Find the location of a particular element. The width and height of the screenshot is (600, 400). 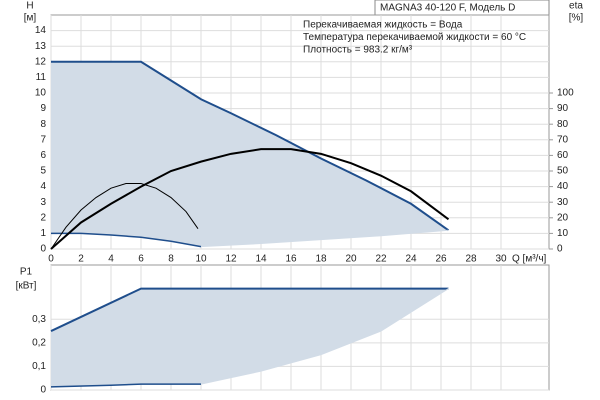

y2-tick-label: 30 is located at coordinates (563, 202).